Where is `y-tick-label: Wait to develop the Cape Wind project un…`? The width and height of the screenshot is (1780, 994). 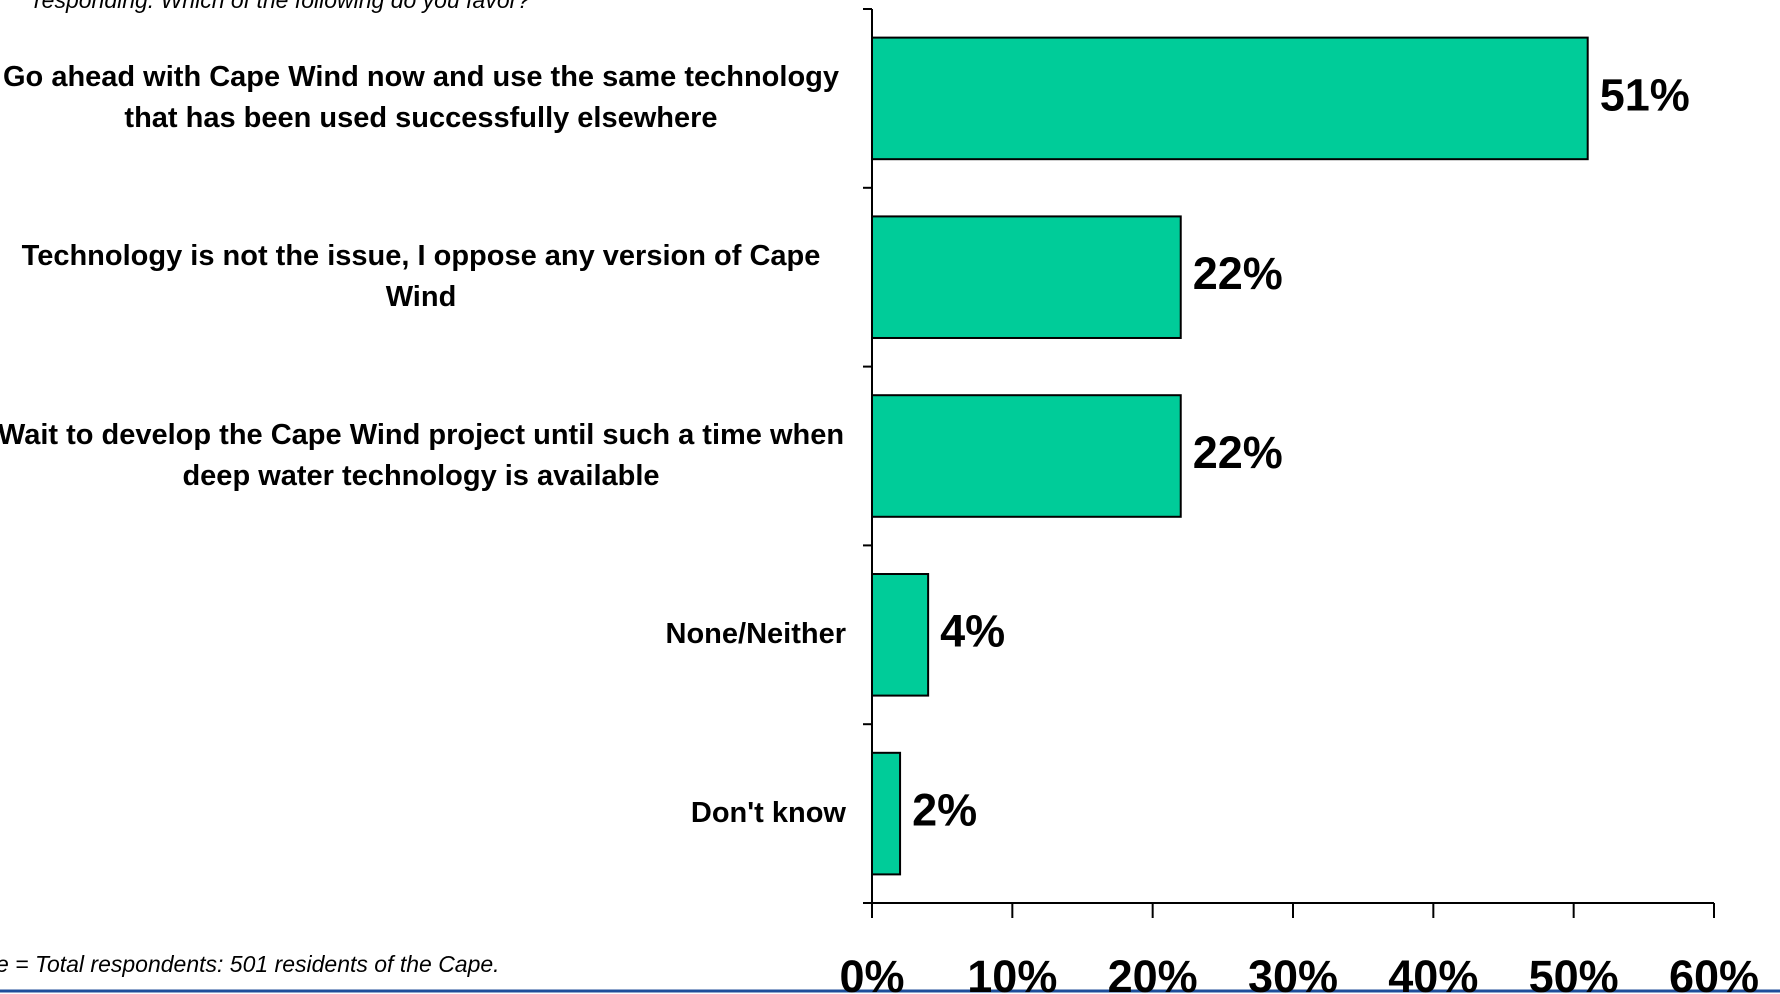
y-tick-label: Wait to develop the Cape Wind project un… is located at coordinates (422, 455).